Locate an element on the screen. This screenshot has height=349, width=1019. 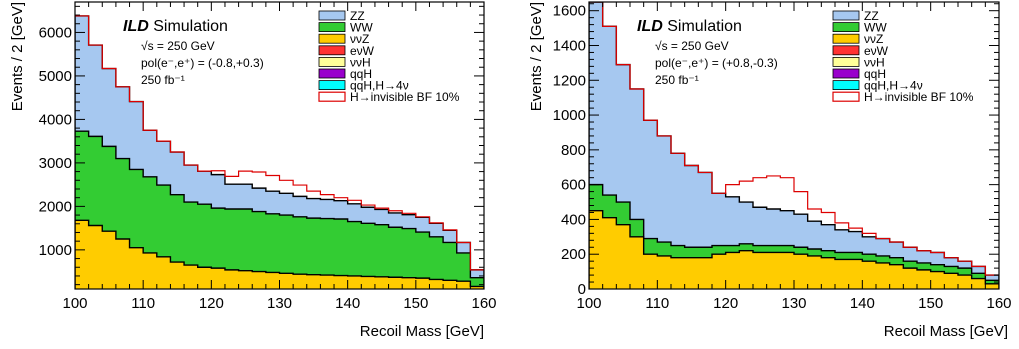
y-tick-label: 3000 is located at coordinates (55, 163).